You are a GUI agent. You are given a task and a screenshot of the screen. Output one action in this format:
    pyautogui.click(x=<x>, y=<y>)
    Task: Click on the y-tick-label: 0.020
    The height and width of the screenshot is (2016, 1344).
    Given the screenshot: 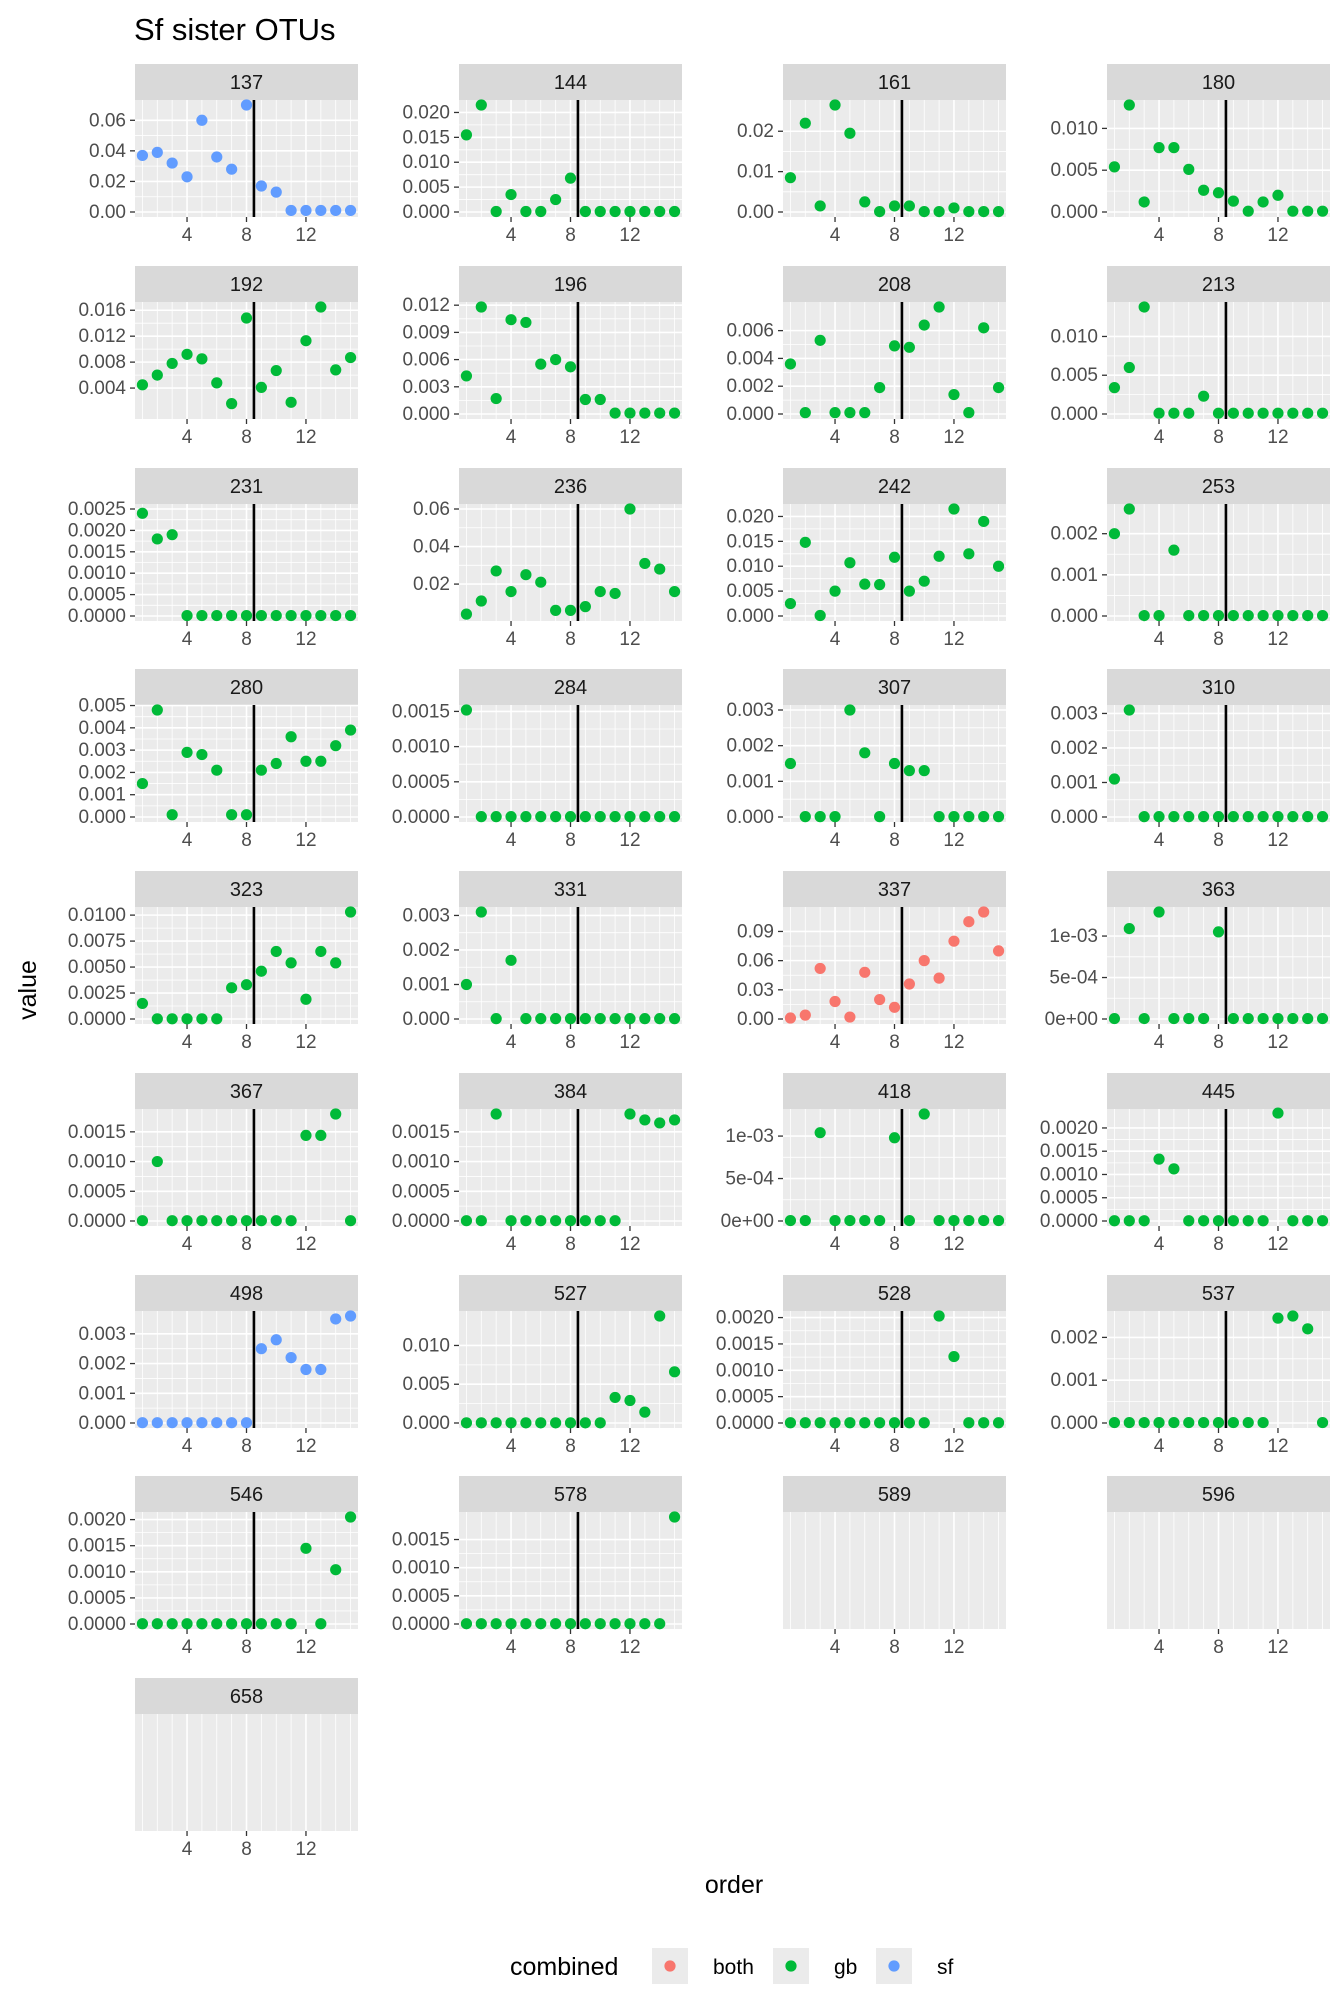 What is the action you would take?
    pyautogui.click(x=426, y=112)
    